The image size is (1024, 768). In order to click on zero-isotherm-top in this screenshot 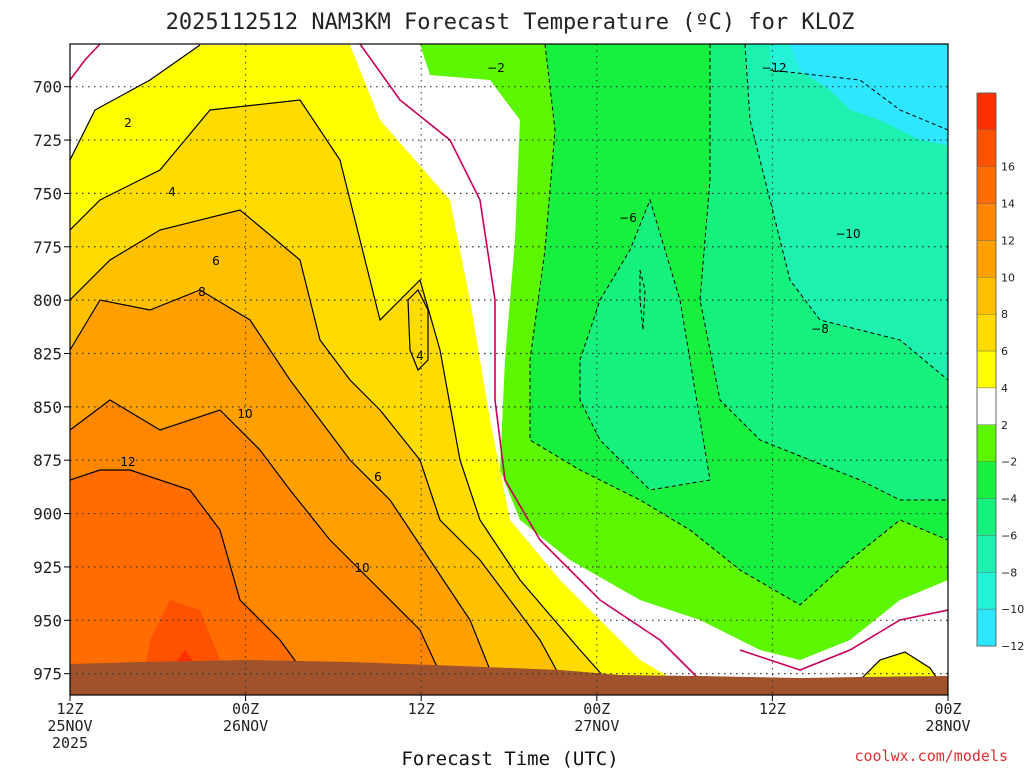, I will do `click(85, 62)`.